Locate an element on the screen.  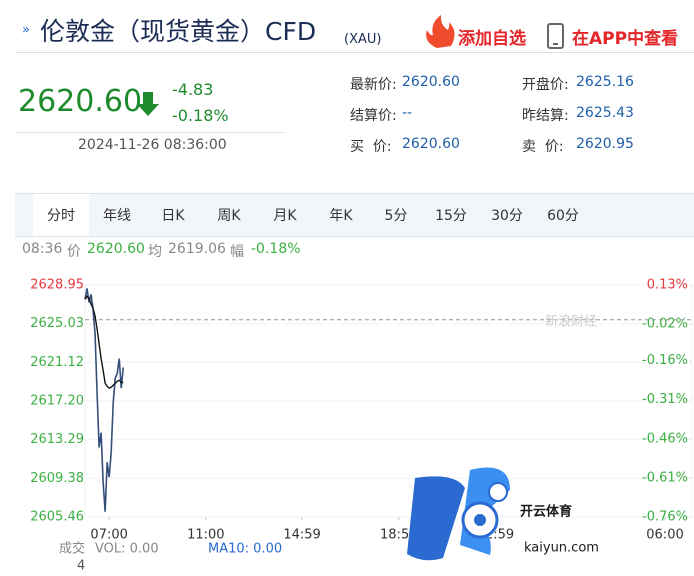
watermark-site: kaiyun.com is located at coordinates (561, 548).